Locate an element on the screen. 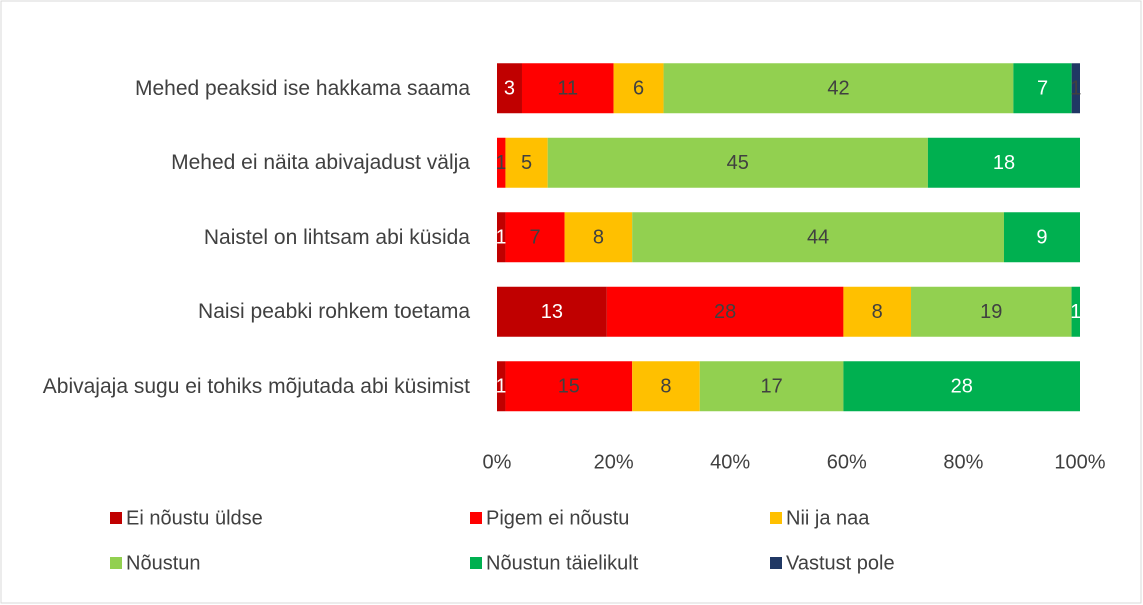  x-tick-label: 80% is located at coordinates (963, 462).